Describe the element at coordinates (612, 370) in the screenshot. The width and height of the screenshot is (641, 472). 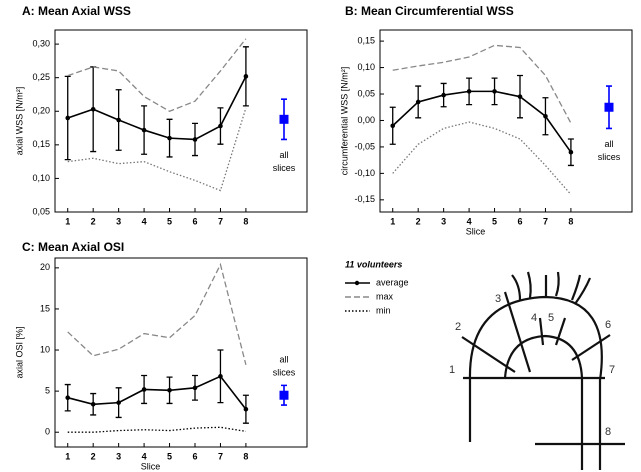
I see `segment-label: 7` at that location.